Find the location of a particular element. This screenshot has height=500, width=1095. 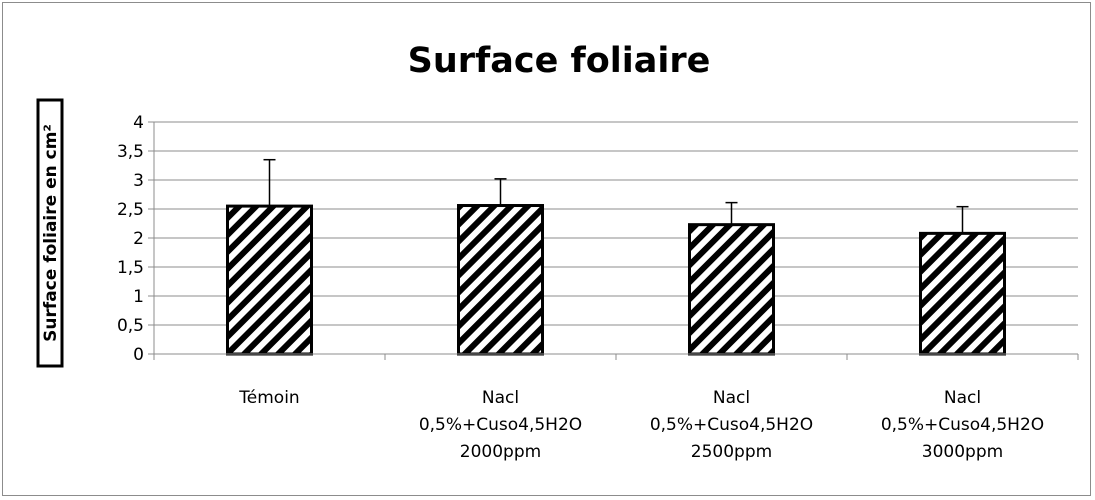

y-tick-label: 3 is located at coordinates (138, 181).